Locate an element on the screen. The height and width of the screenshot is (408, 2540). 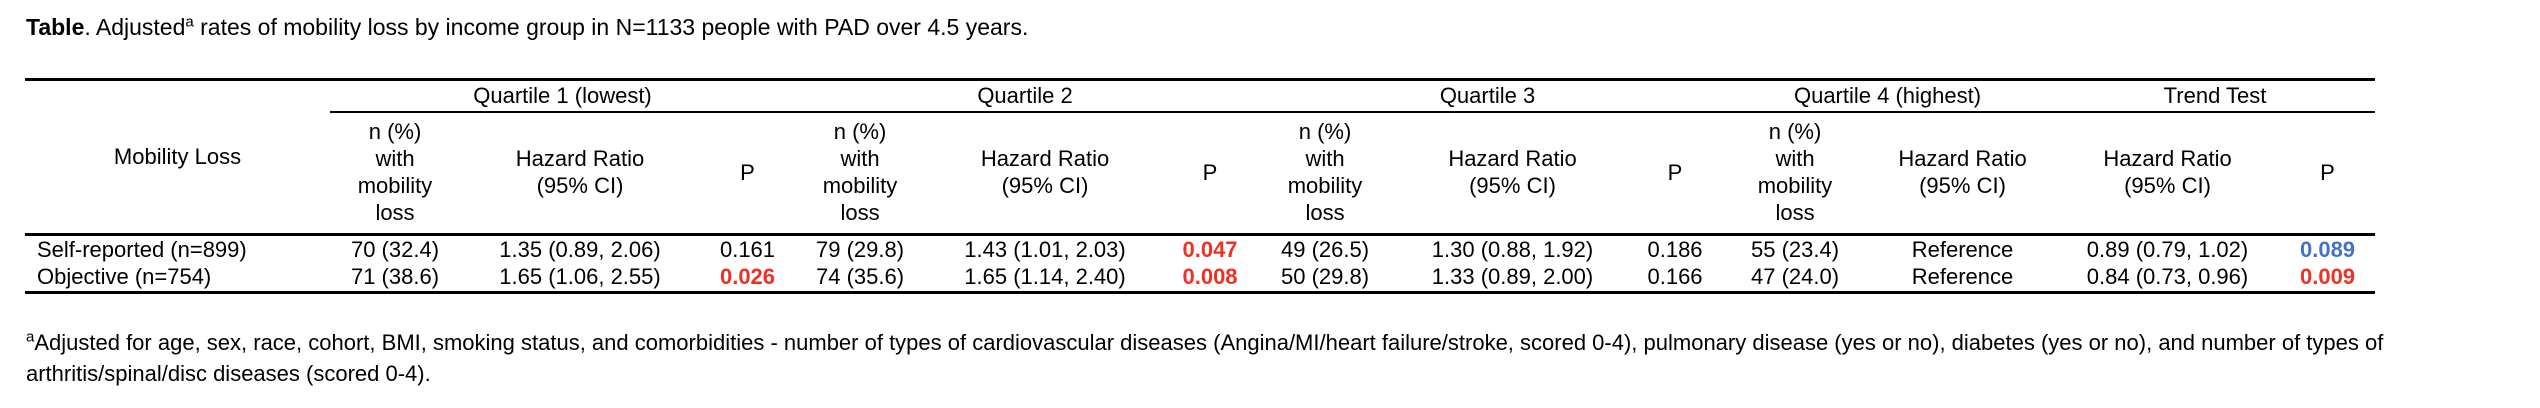
row-label-self-reported: Self-reported (n=899) is located at coordinates (142, 249).